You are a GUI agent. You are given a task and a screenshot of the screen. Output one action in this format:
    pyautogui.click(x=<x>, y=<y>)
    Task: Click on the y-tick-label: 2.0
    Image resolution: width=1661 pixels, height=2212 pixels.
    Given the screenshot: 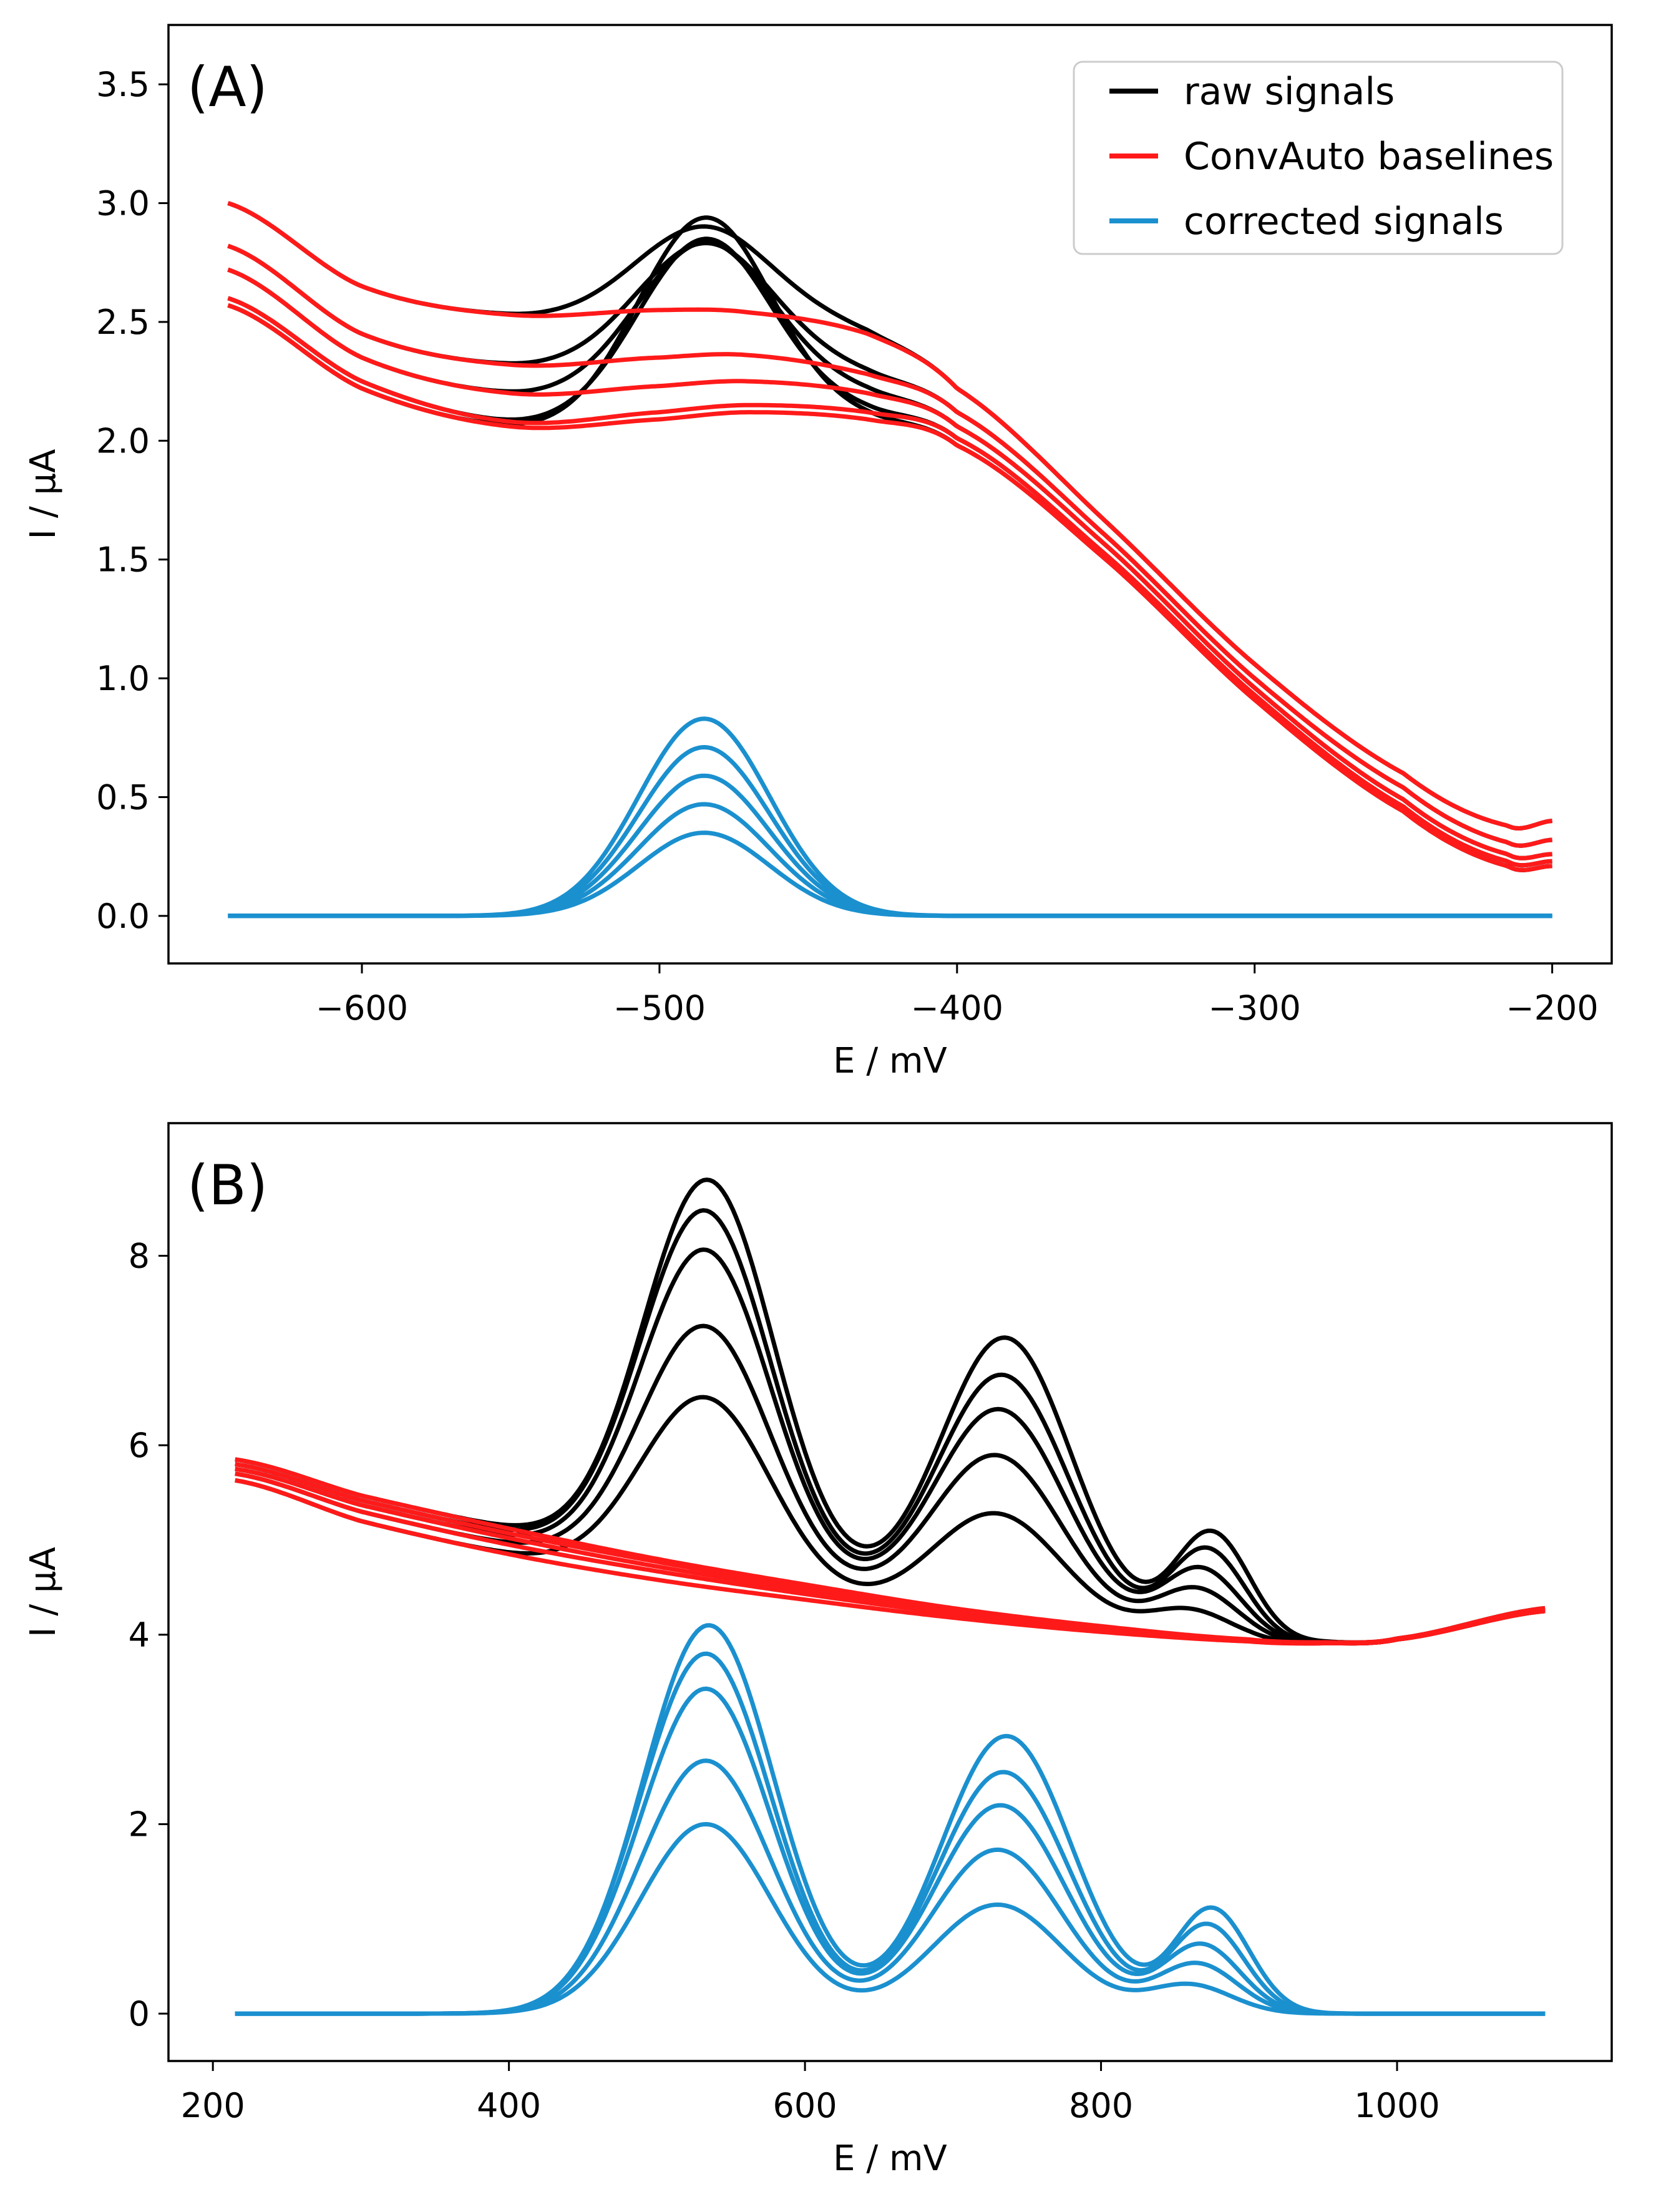 What is the action you would take?
    pyautogui.click(x=123, y=441)
    